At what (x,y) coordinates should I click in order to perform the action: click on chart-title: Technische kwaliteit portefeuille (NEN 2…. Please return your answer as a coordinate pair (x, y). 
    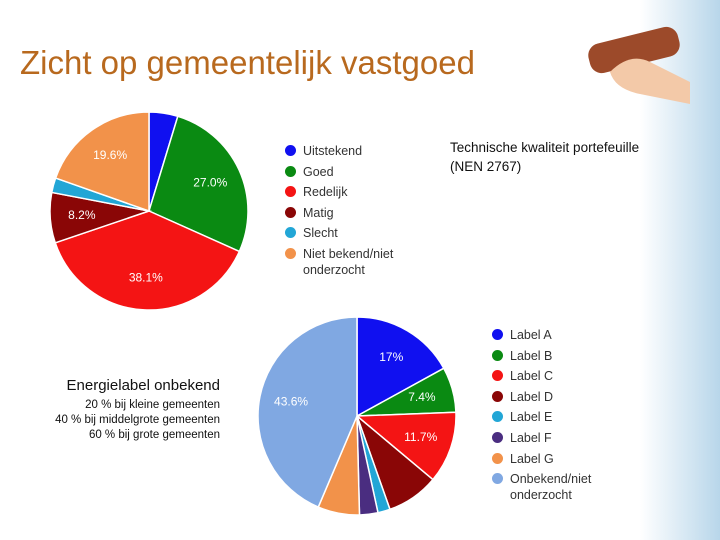
    Looking at the image, I should click on (545, 157).